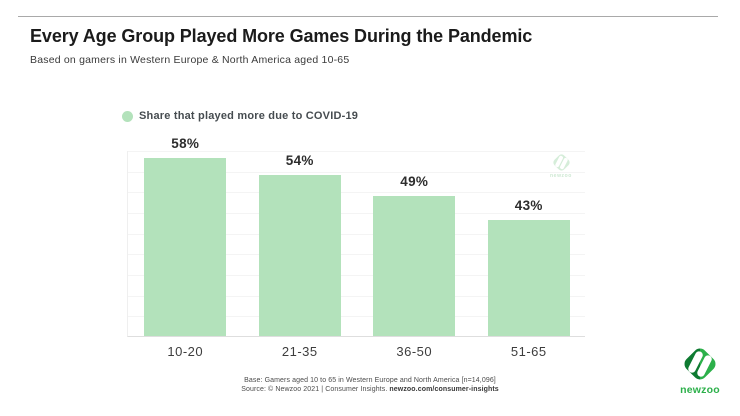  Describe the element at coordinates (528, 351) in the screenshot. I see `x-axis-label: 51-65` at that location.